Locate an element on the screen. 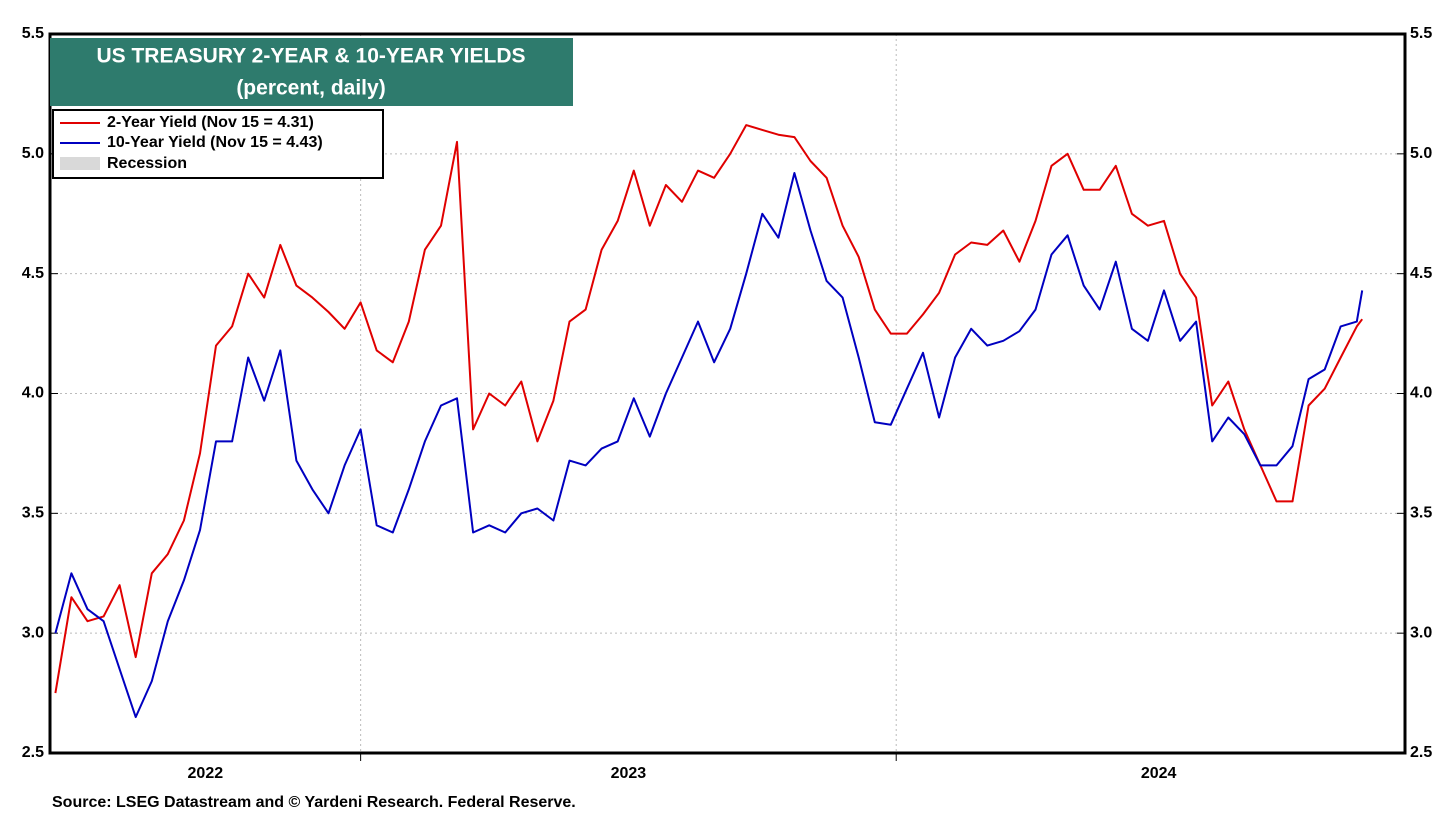 The width and height of the screenshot is (1456, 819). y2-tick-label: 5.0 is located at coordinates (1421, 153).